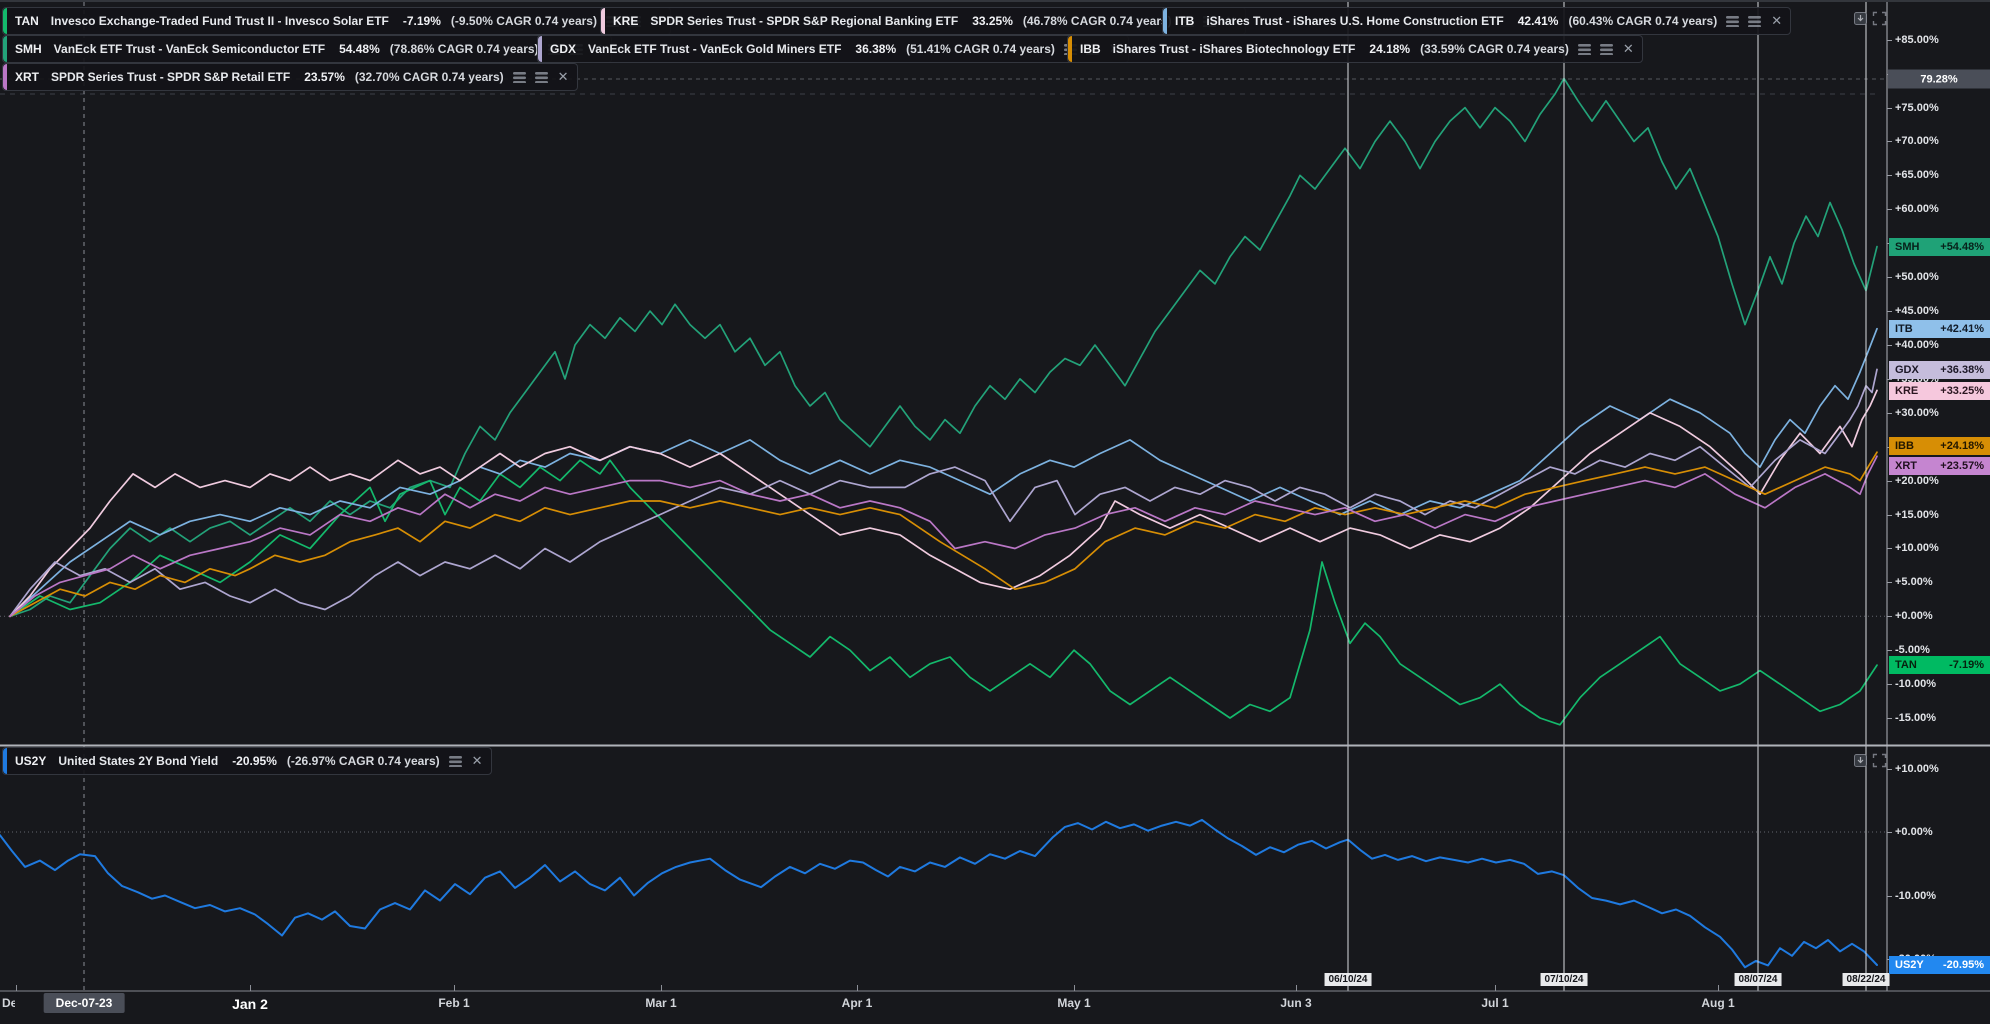 This screenshot has width=1990, height=1024. Describe the element at coordinates (1962, 390) in the screenshot. I see `badge-value: +33.25%` at that location.